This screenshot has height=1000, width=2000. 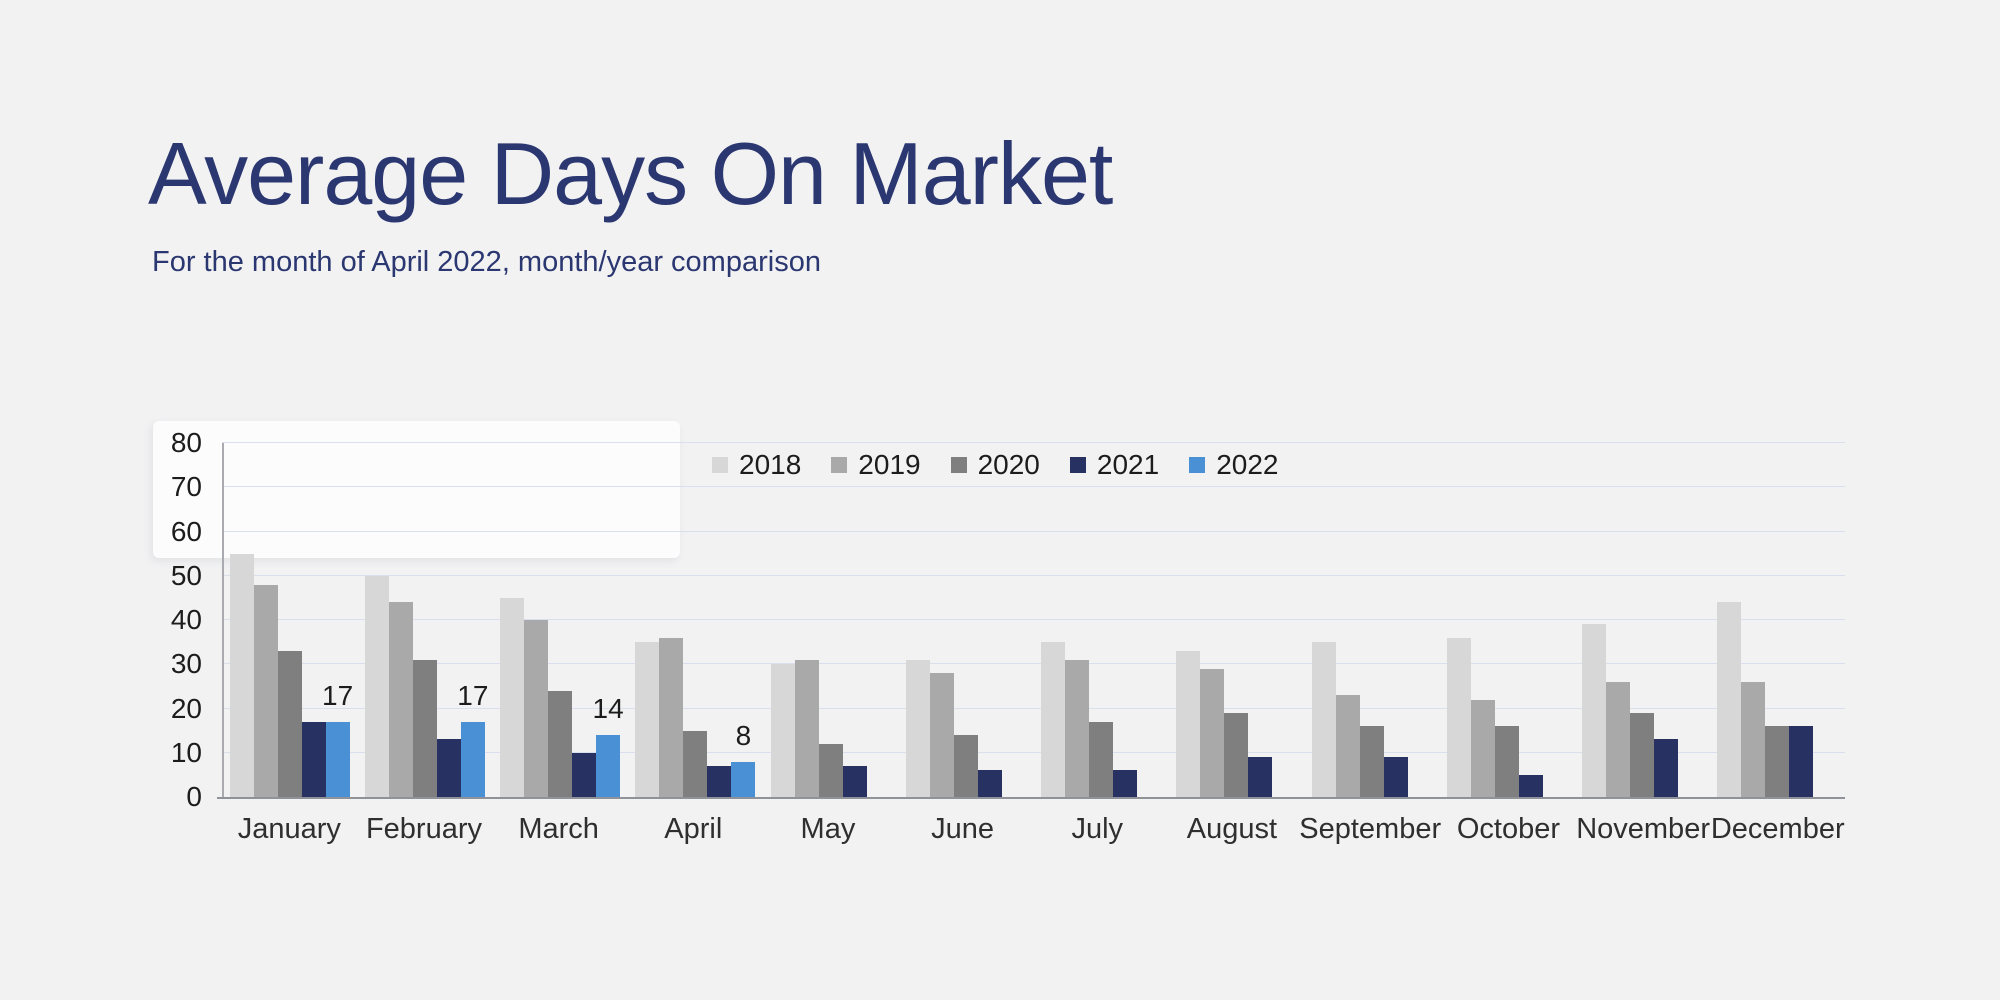 I want to click on page-title: Average Days On Market, so click(x=630, y=173).